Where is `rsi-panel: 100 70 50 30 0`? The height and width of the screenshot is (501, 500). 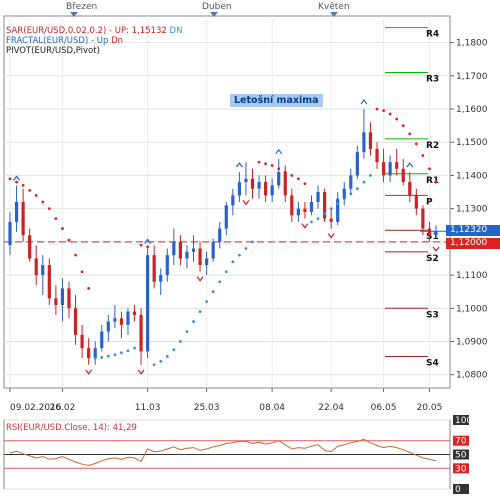 rsi-panel: 100 70 50 30 0 is located at coordinates (237, 455).